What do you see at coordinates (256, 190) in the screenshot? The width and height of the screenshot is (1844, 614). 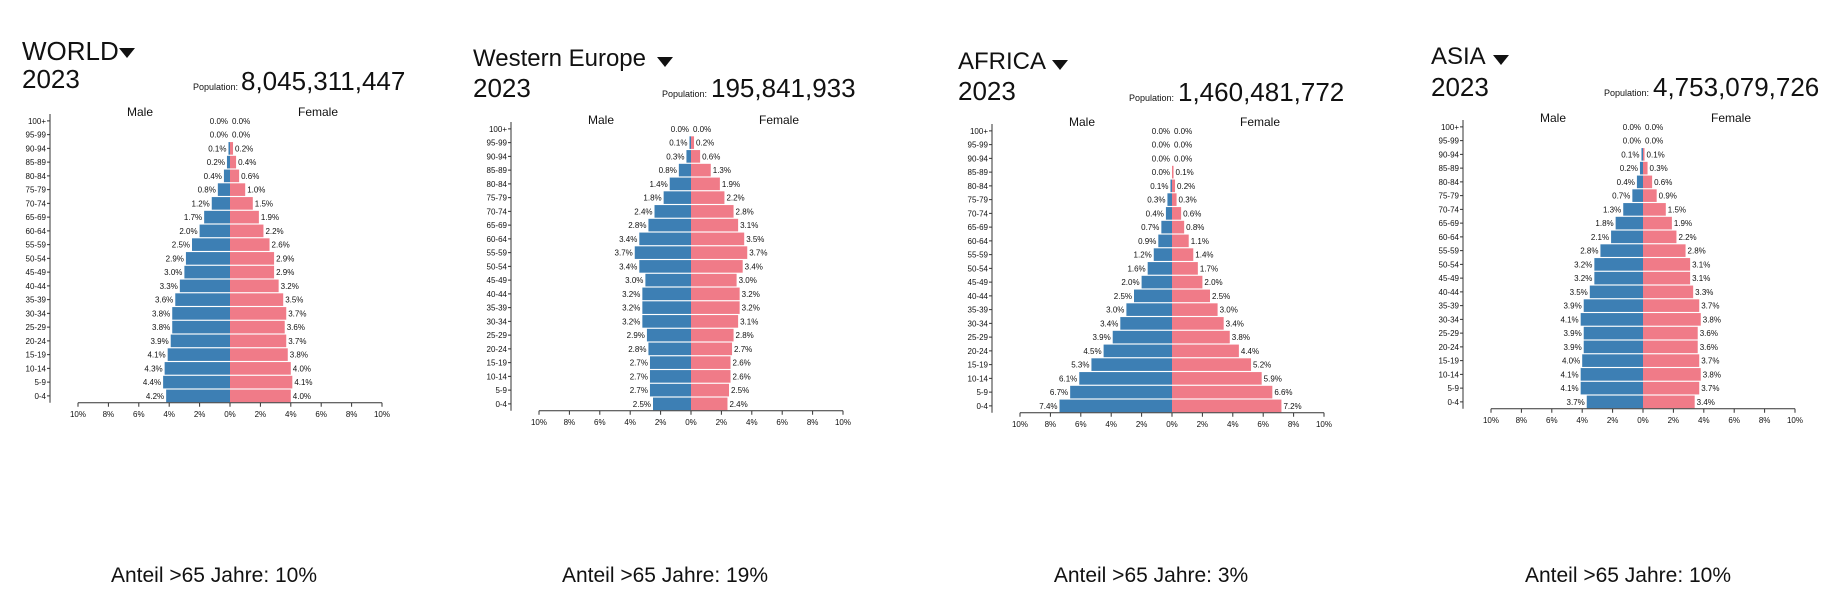 I see `female-value-label: 1.0%` at bounding box center [256, 190].